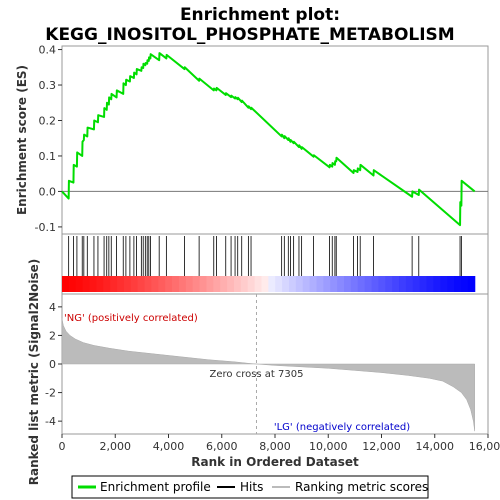 This screenshot has height=500, width=500. I want to click on negative-correlation-label: 'LG' (negatively correlated), so click(342, 427).